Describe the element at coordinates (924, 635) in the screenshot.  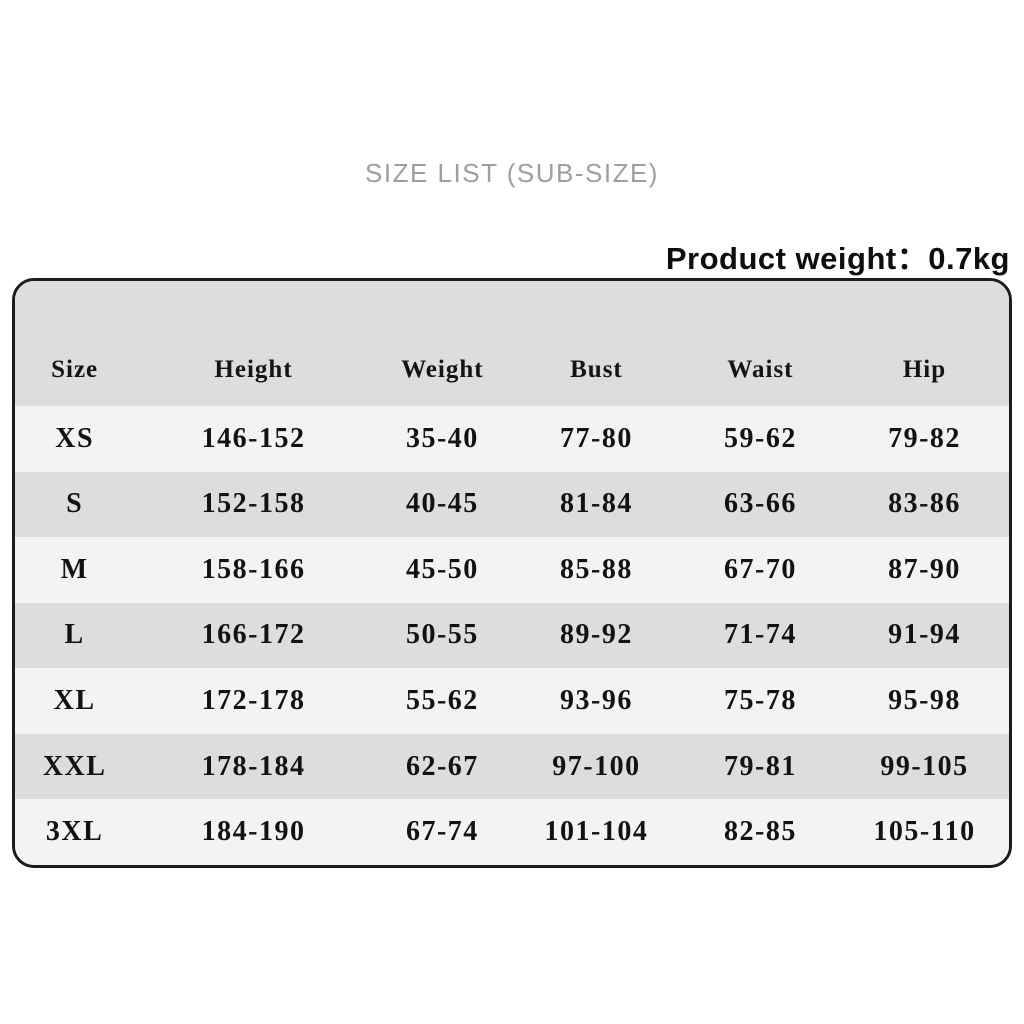
I see `cell-hip: 91-94` at that location.